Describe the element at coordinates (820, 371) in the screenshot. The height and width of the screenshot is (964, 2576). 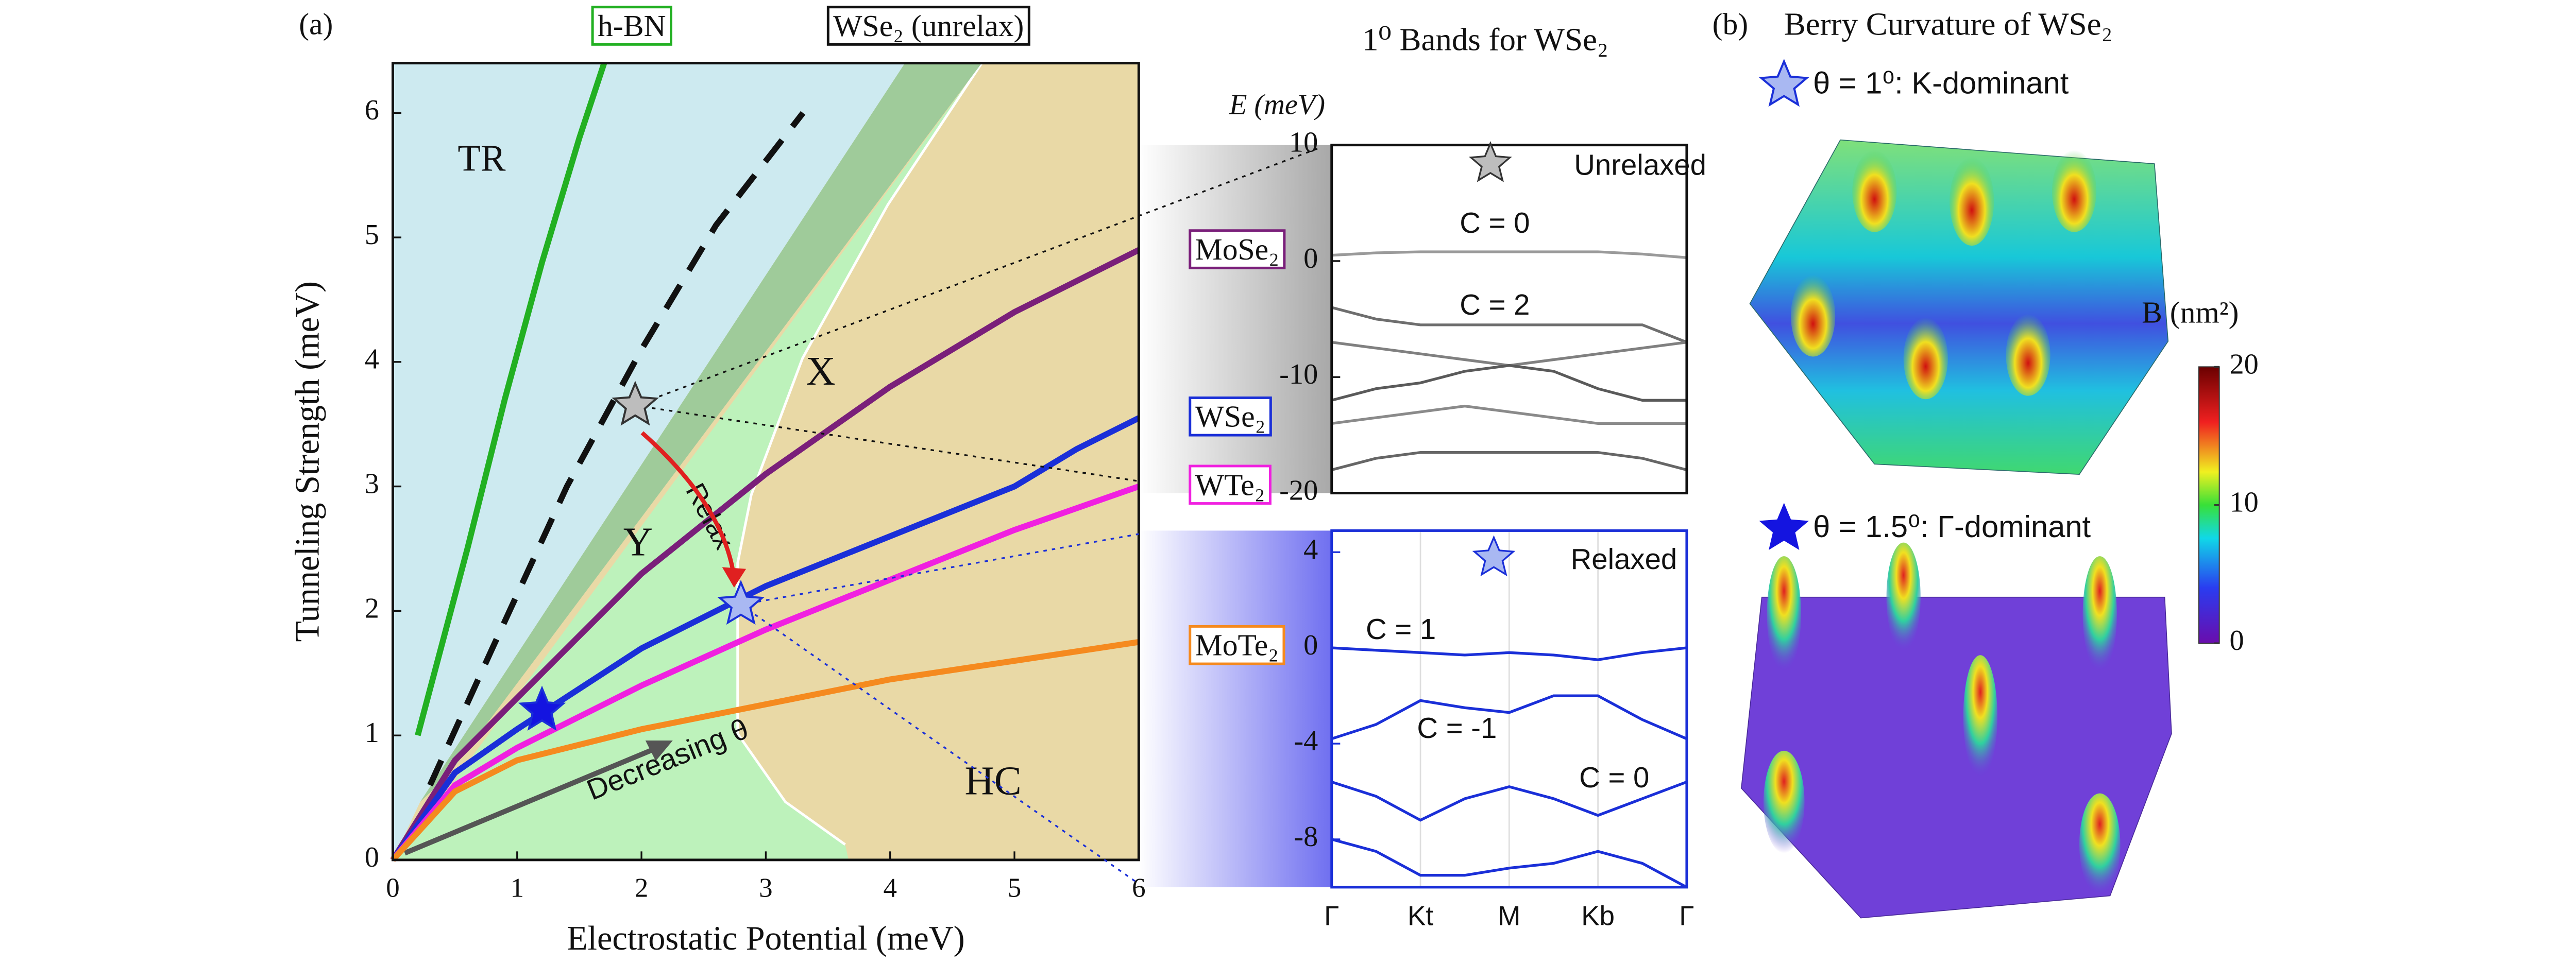
I see `region-label: X` at that location.